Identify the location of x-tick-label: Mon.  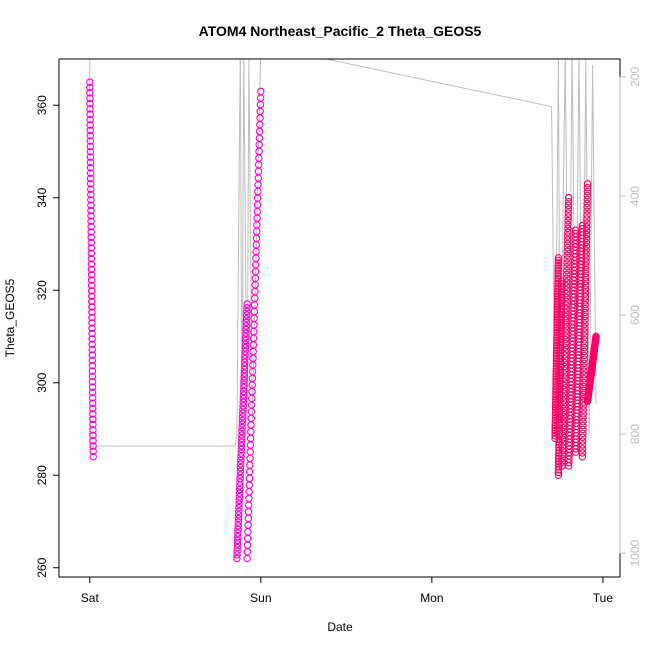
(431, 598).